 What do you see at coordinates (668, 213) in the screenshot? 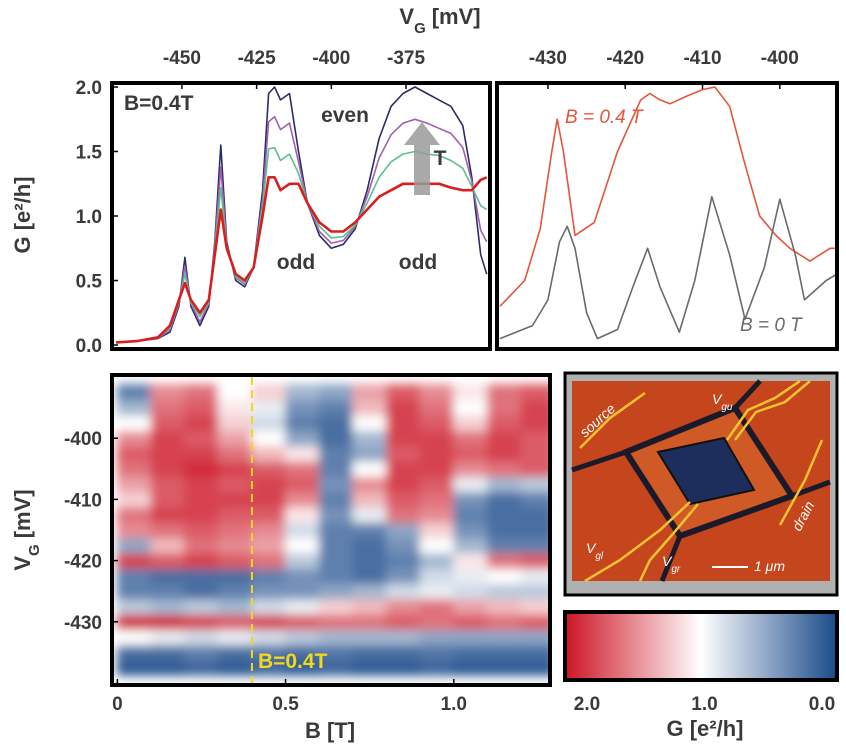
I see `top-right-curves` at bounding box center [668, 213].